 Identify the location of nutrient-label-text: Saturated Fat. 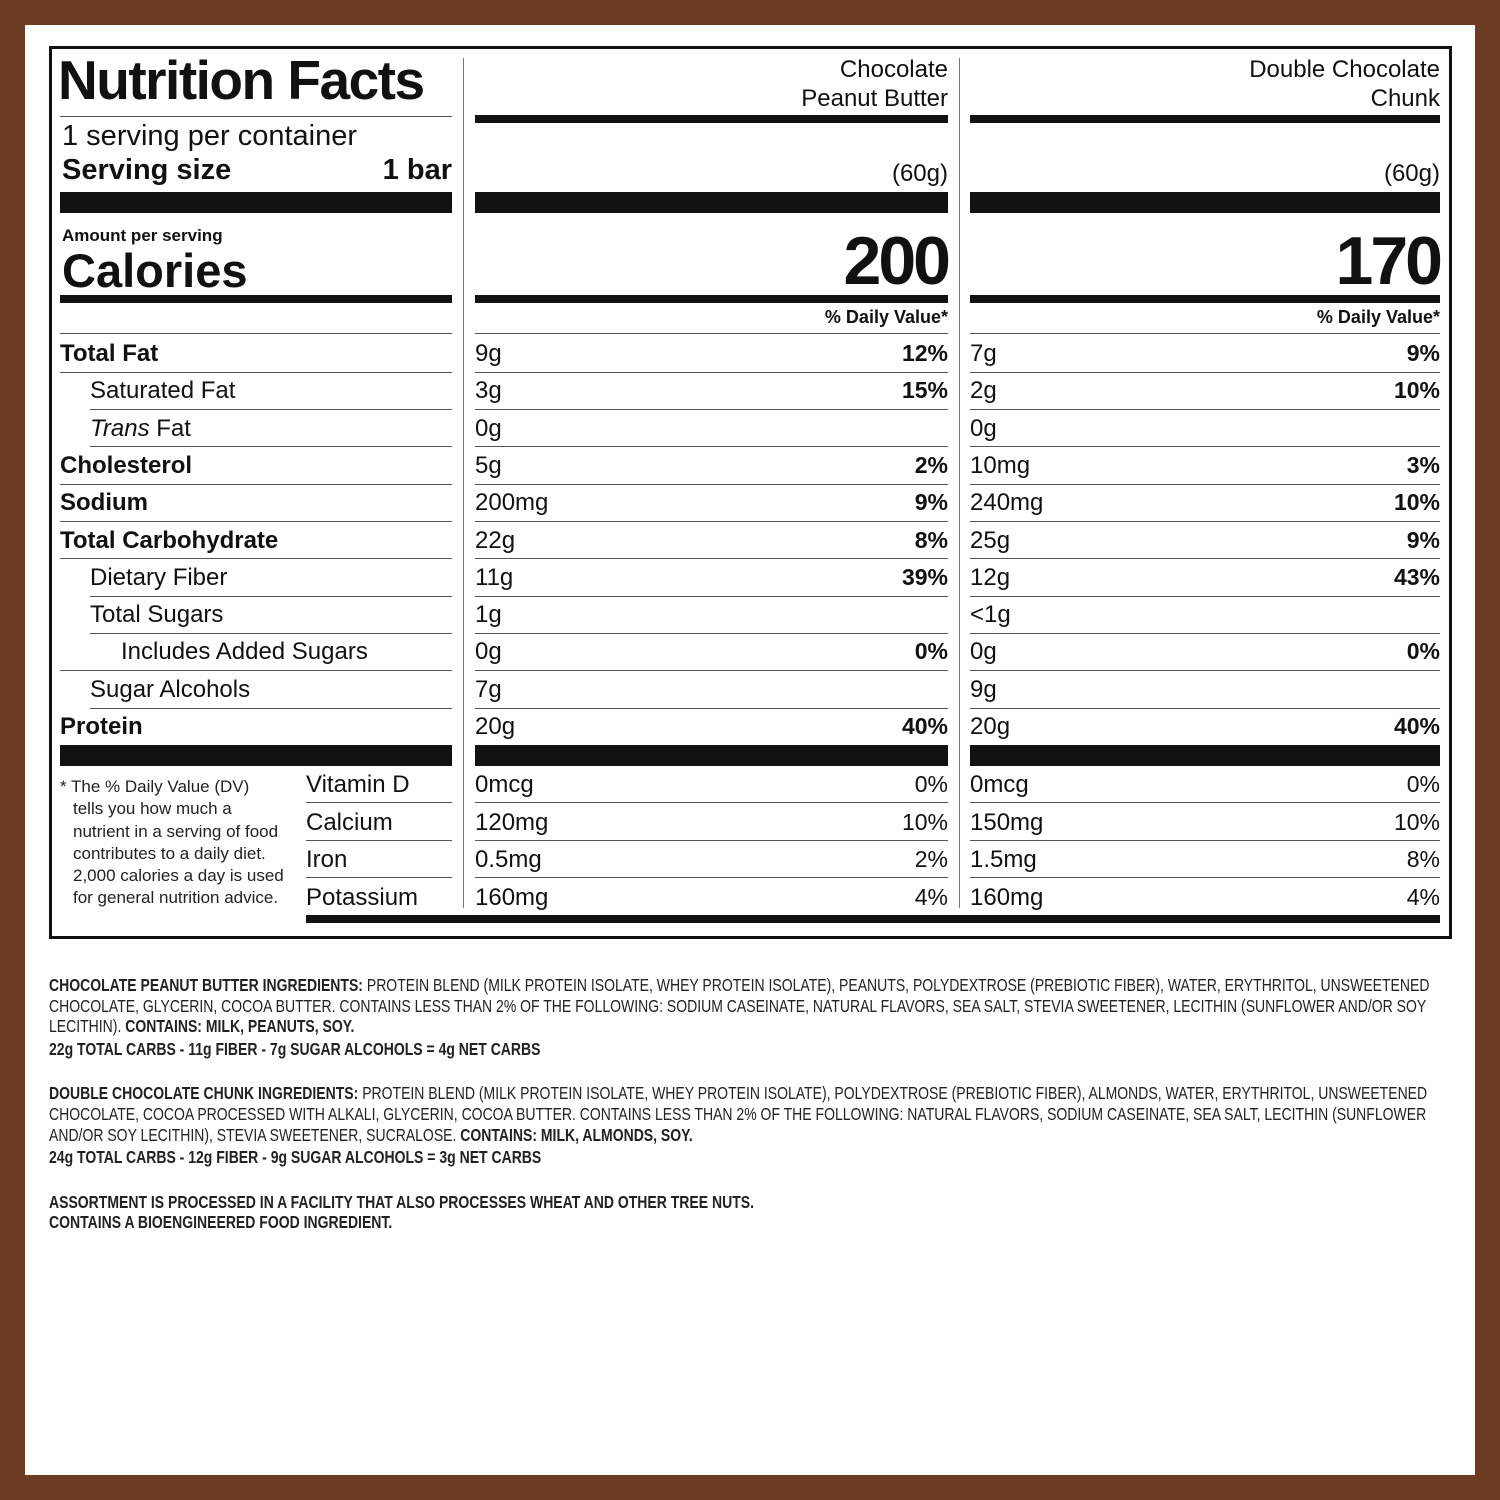
(163, 391).